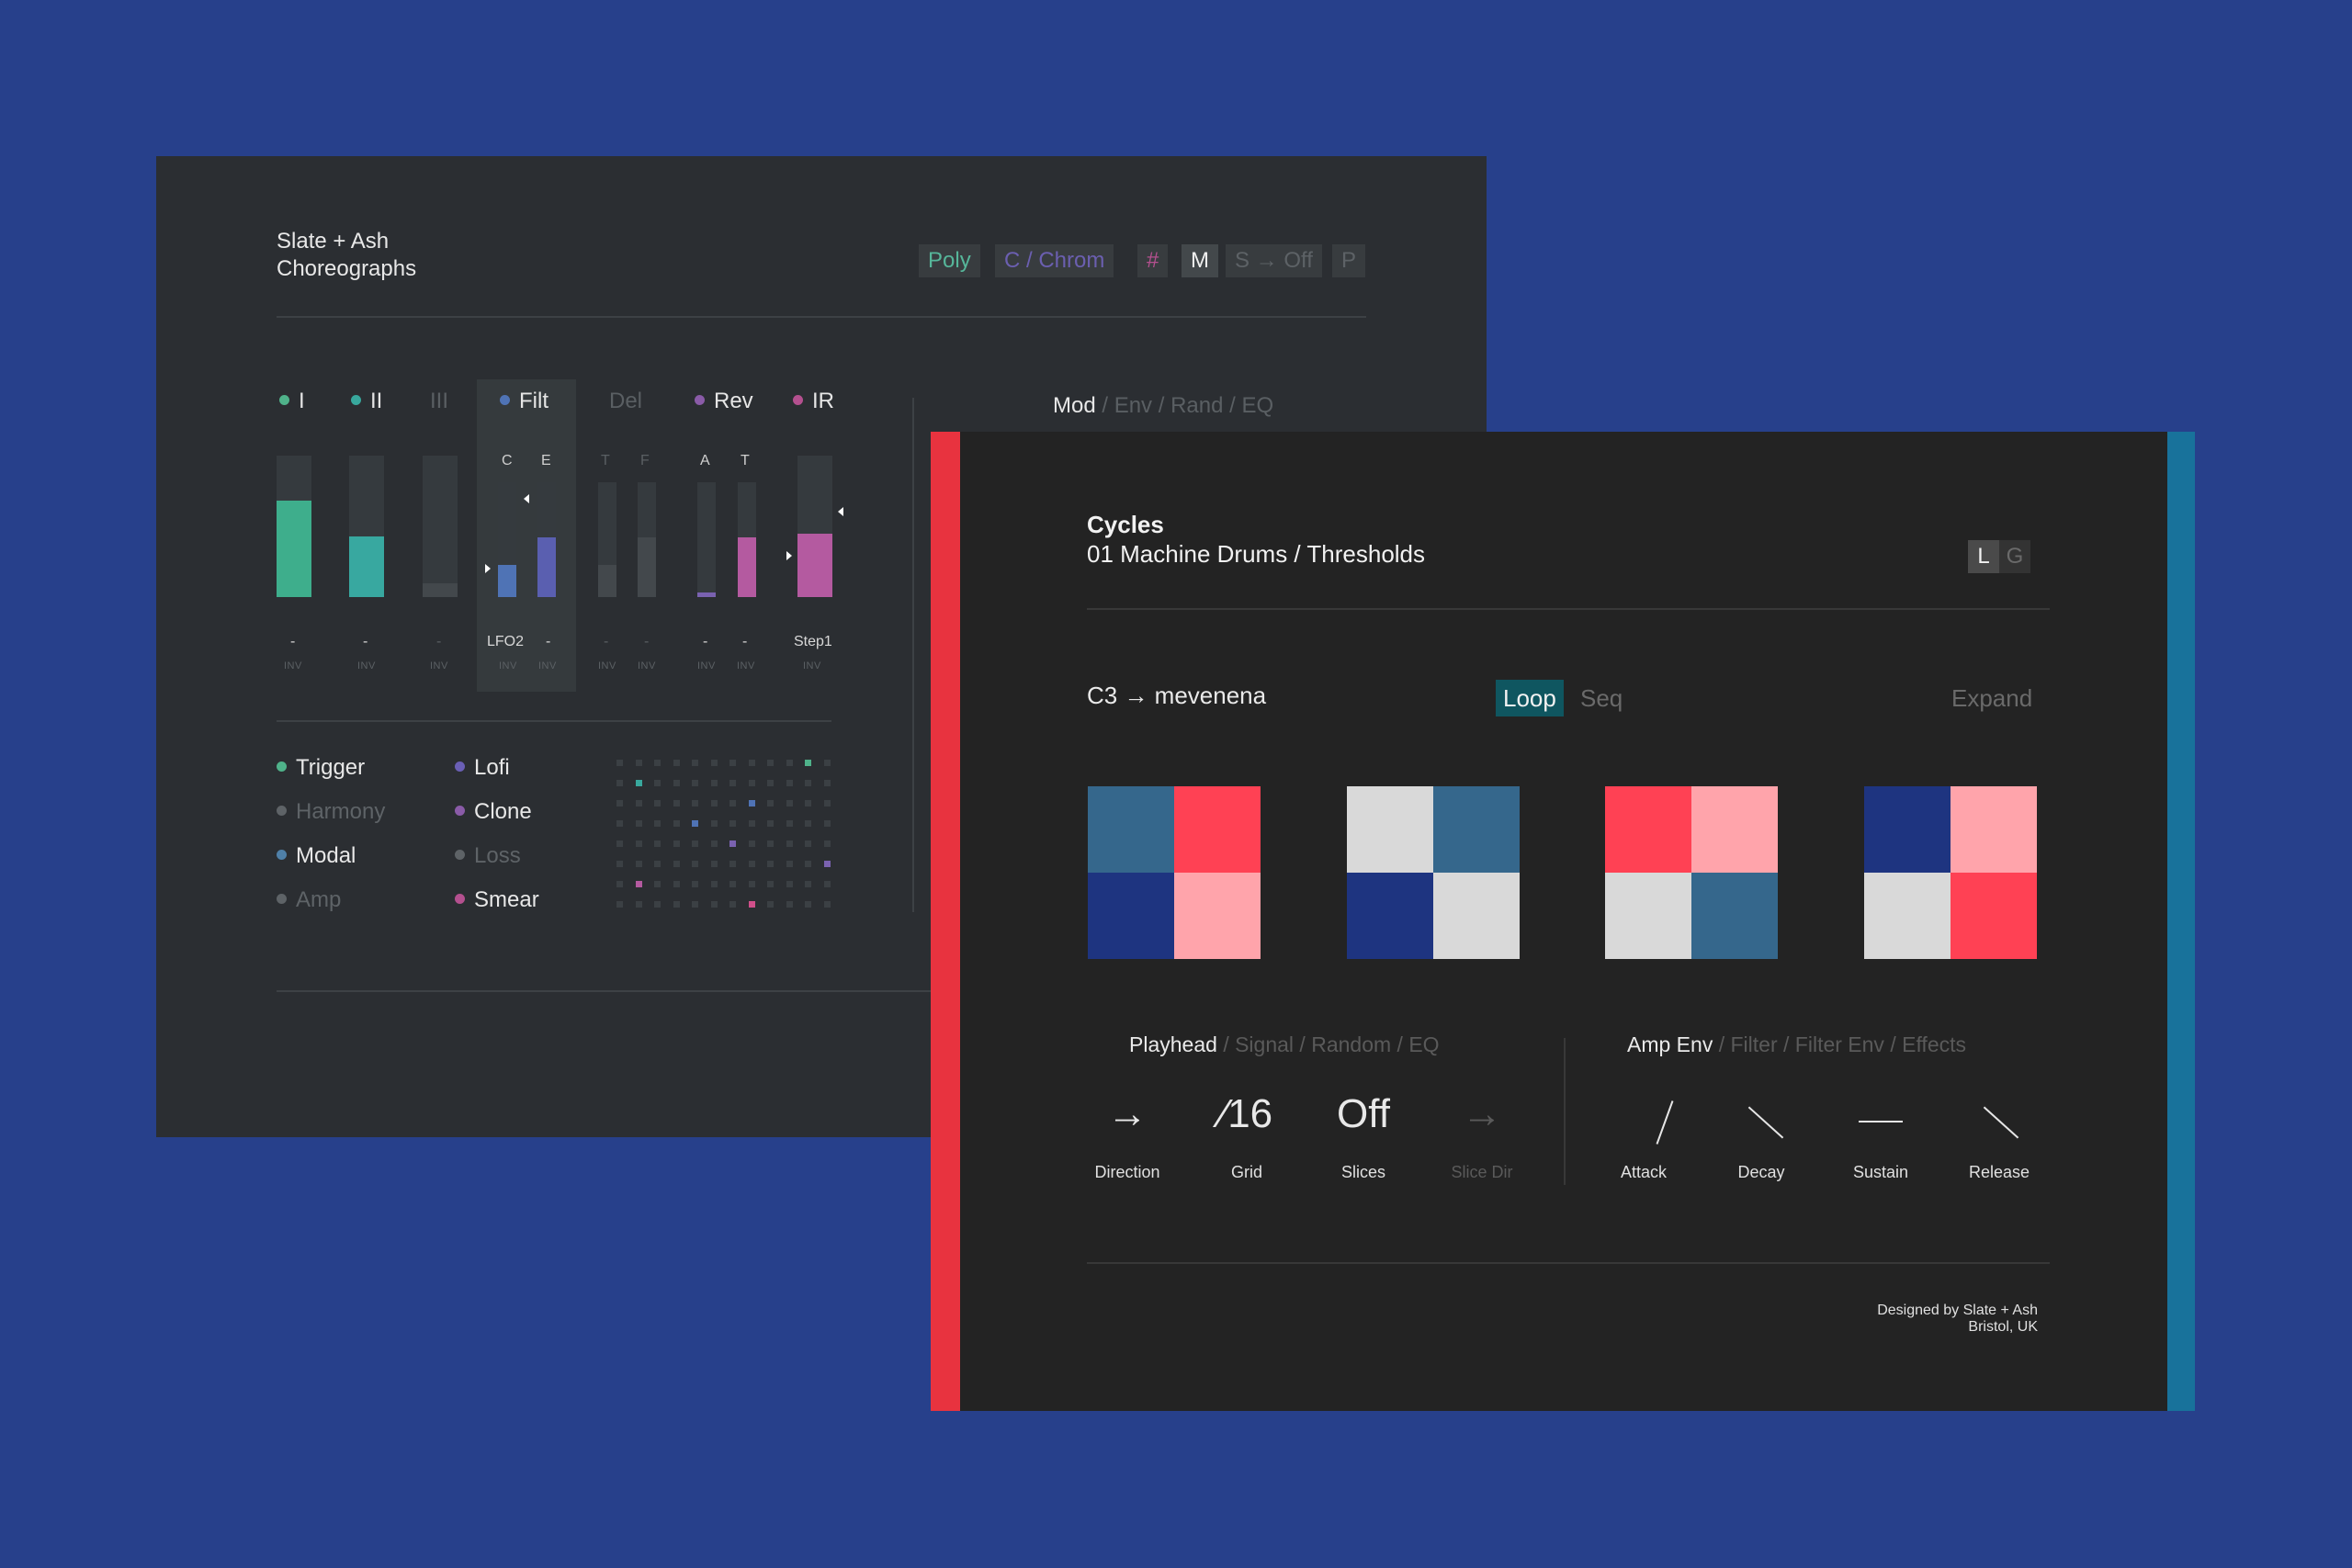 This screenshot has width=2352, height=1568. I want to click on slices-value: Off, so click(1364, 1113).